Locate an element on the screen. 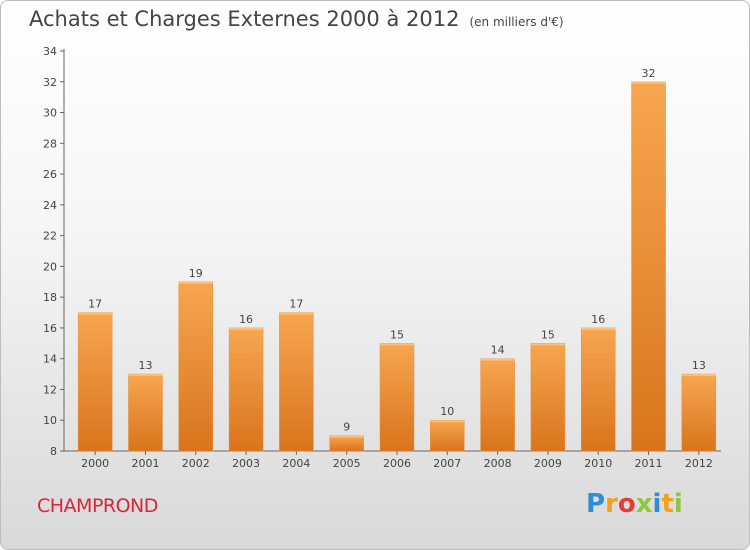 The image size is (750, 550). x-tick-label: 2007 is located at coordinates (447, 463).